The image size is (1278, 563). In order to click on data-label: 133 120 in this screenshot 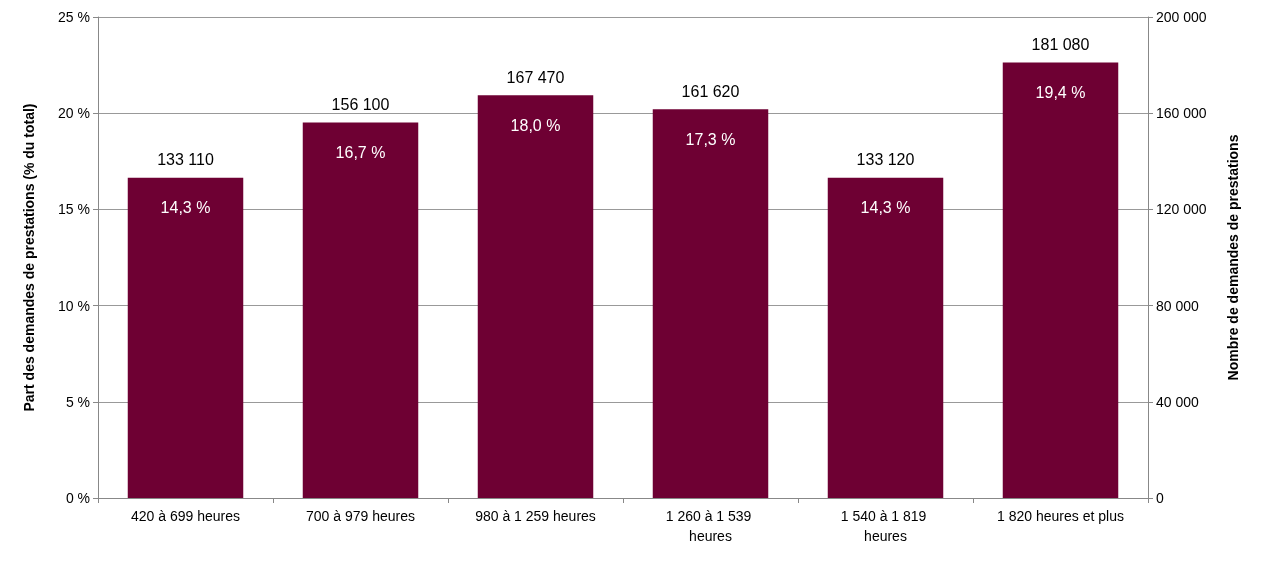, I will do `click(885, 160)`.